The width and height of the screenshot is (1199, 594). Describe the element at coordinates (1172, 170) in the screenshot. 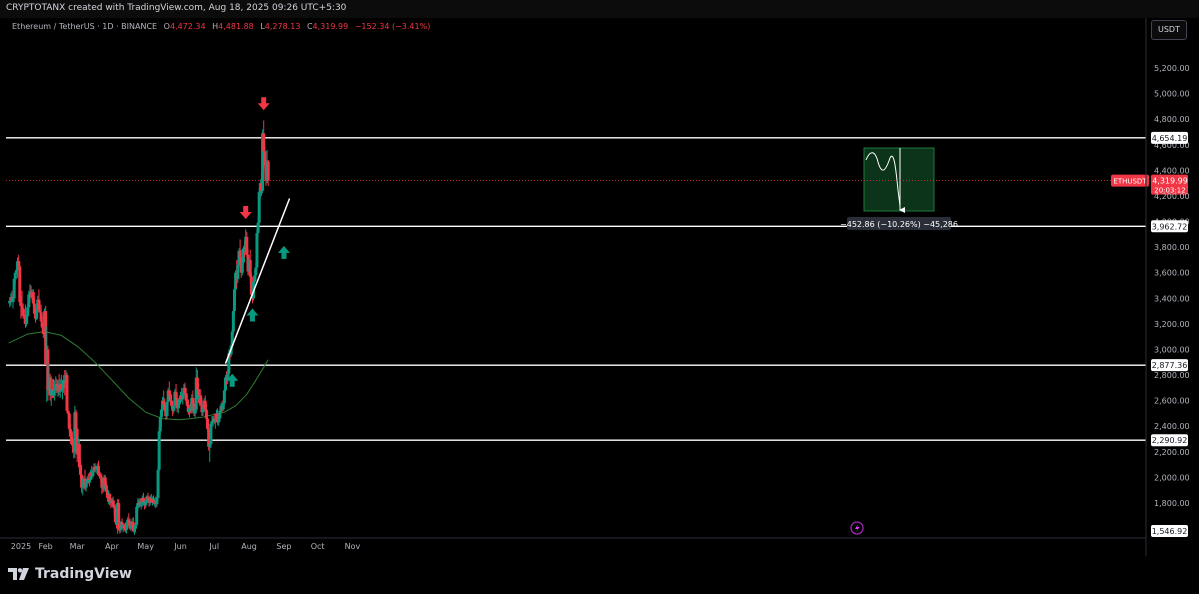

I see `price-tick-label: 4,400.00` at that location.